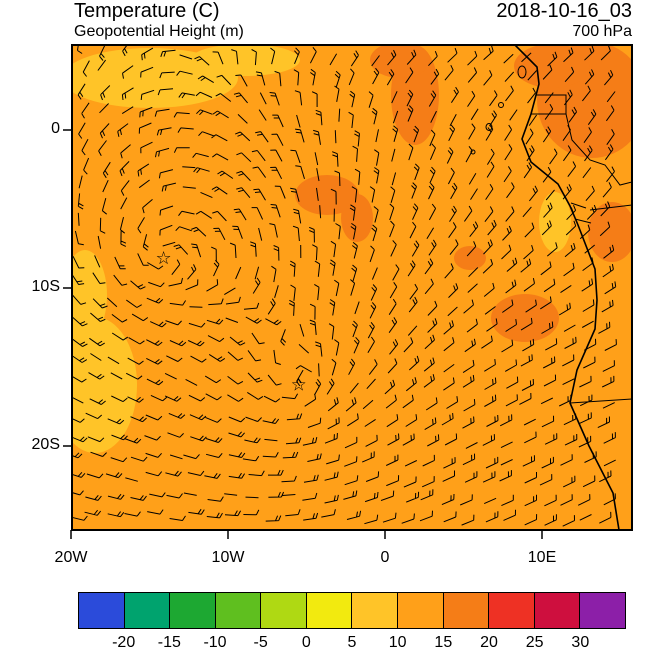  Describe the element at coordinates (147, 11) in the screenshot. I see `figure-title: Temperature (C)` at that location.